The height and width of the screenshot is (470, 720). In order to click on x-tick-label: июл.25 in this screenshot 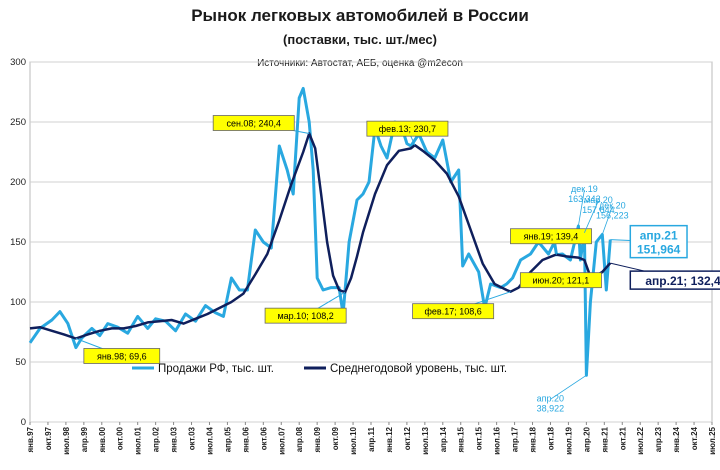, I will do `click(712, 440)`.